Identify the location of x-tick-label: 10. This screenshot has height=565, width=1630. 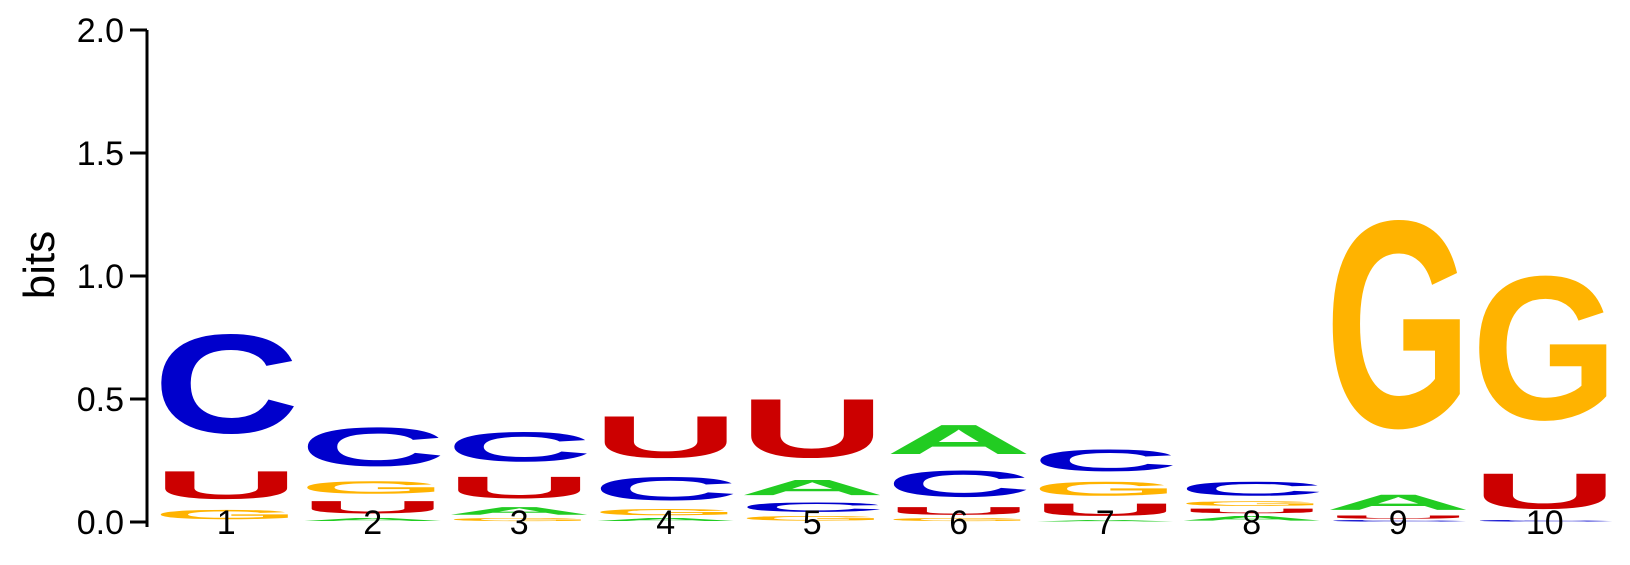
(1545, 523).